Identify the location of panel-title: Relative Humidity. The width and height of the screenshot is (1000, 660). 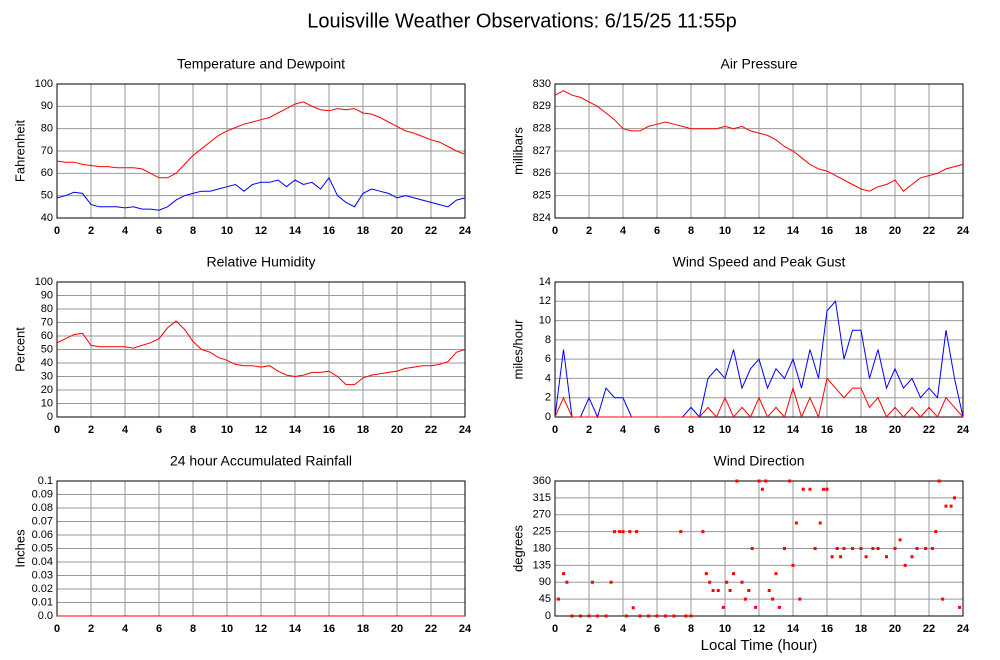
(261, 262).